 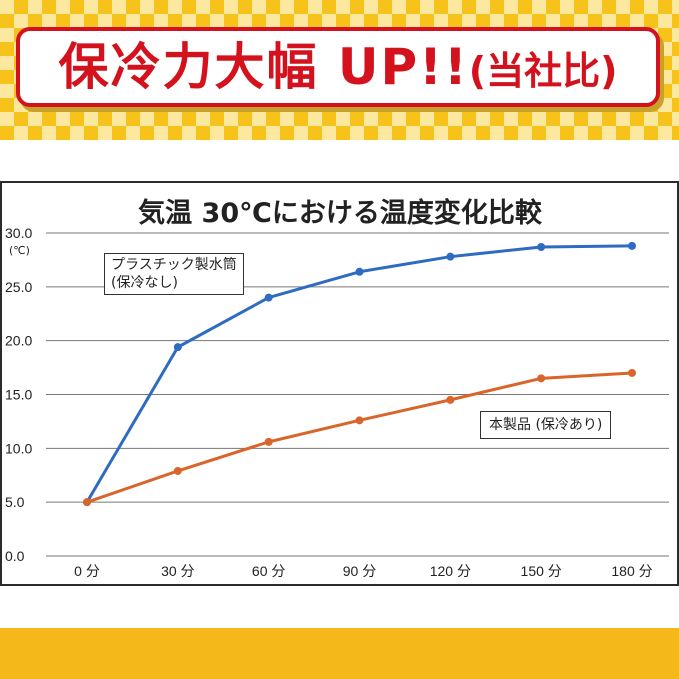 What do you see at coordinates (19, 250) in the screenshot?
I see `y-axis-unit: (℃)` at bounding box center [19, 250].